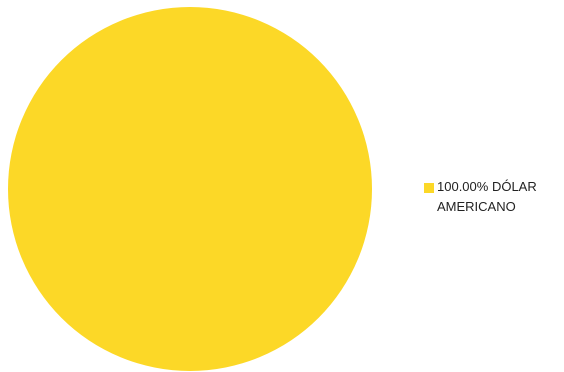 The width and height of the screenshot is (564, 372). I want to click on legend-label: 100.00% DÓLAR AMERICANO, so click(487, 197).